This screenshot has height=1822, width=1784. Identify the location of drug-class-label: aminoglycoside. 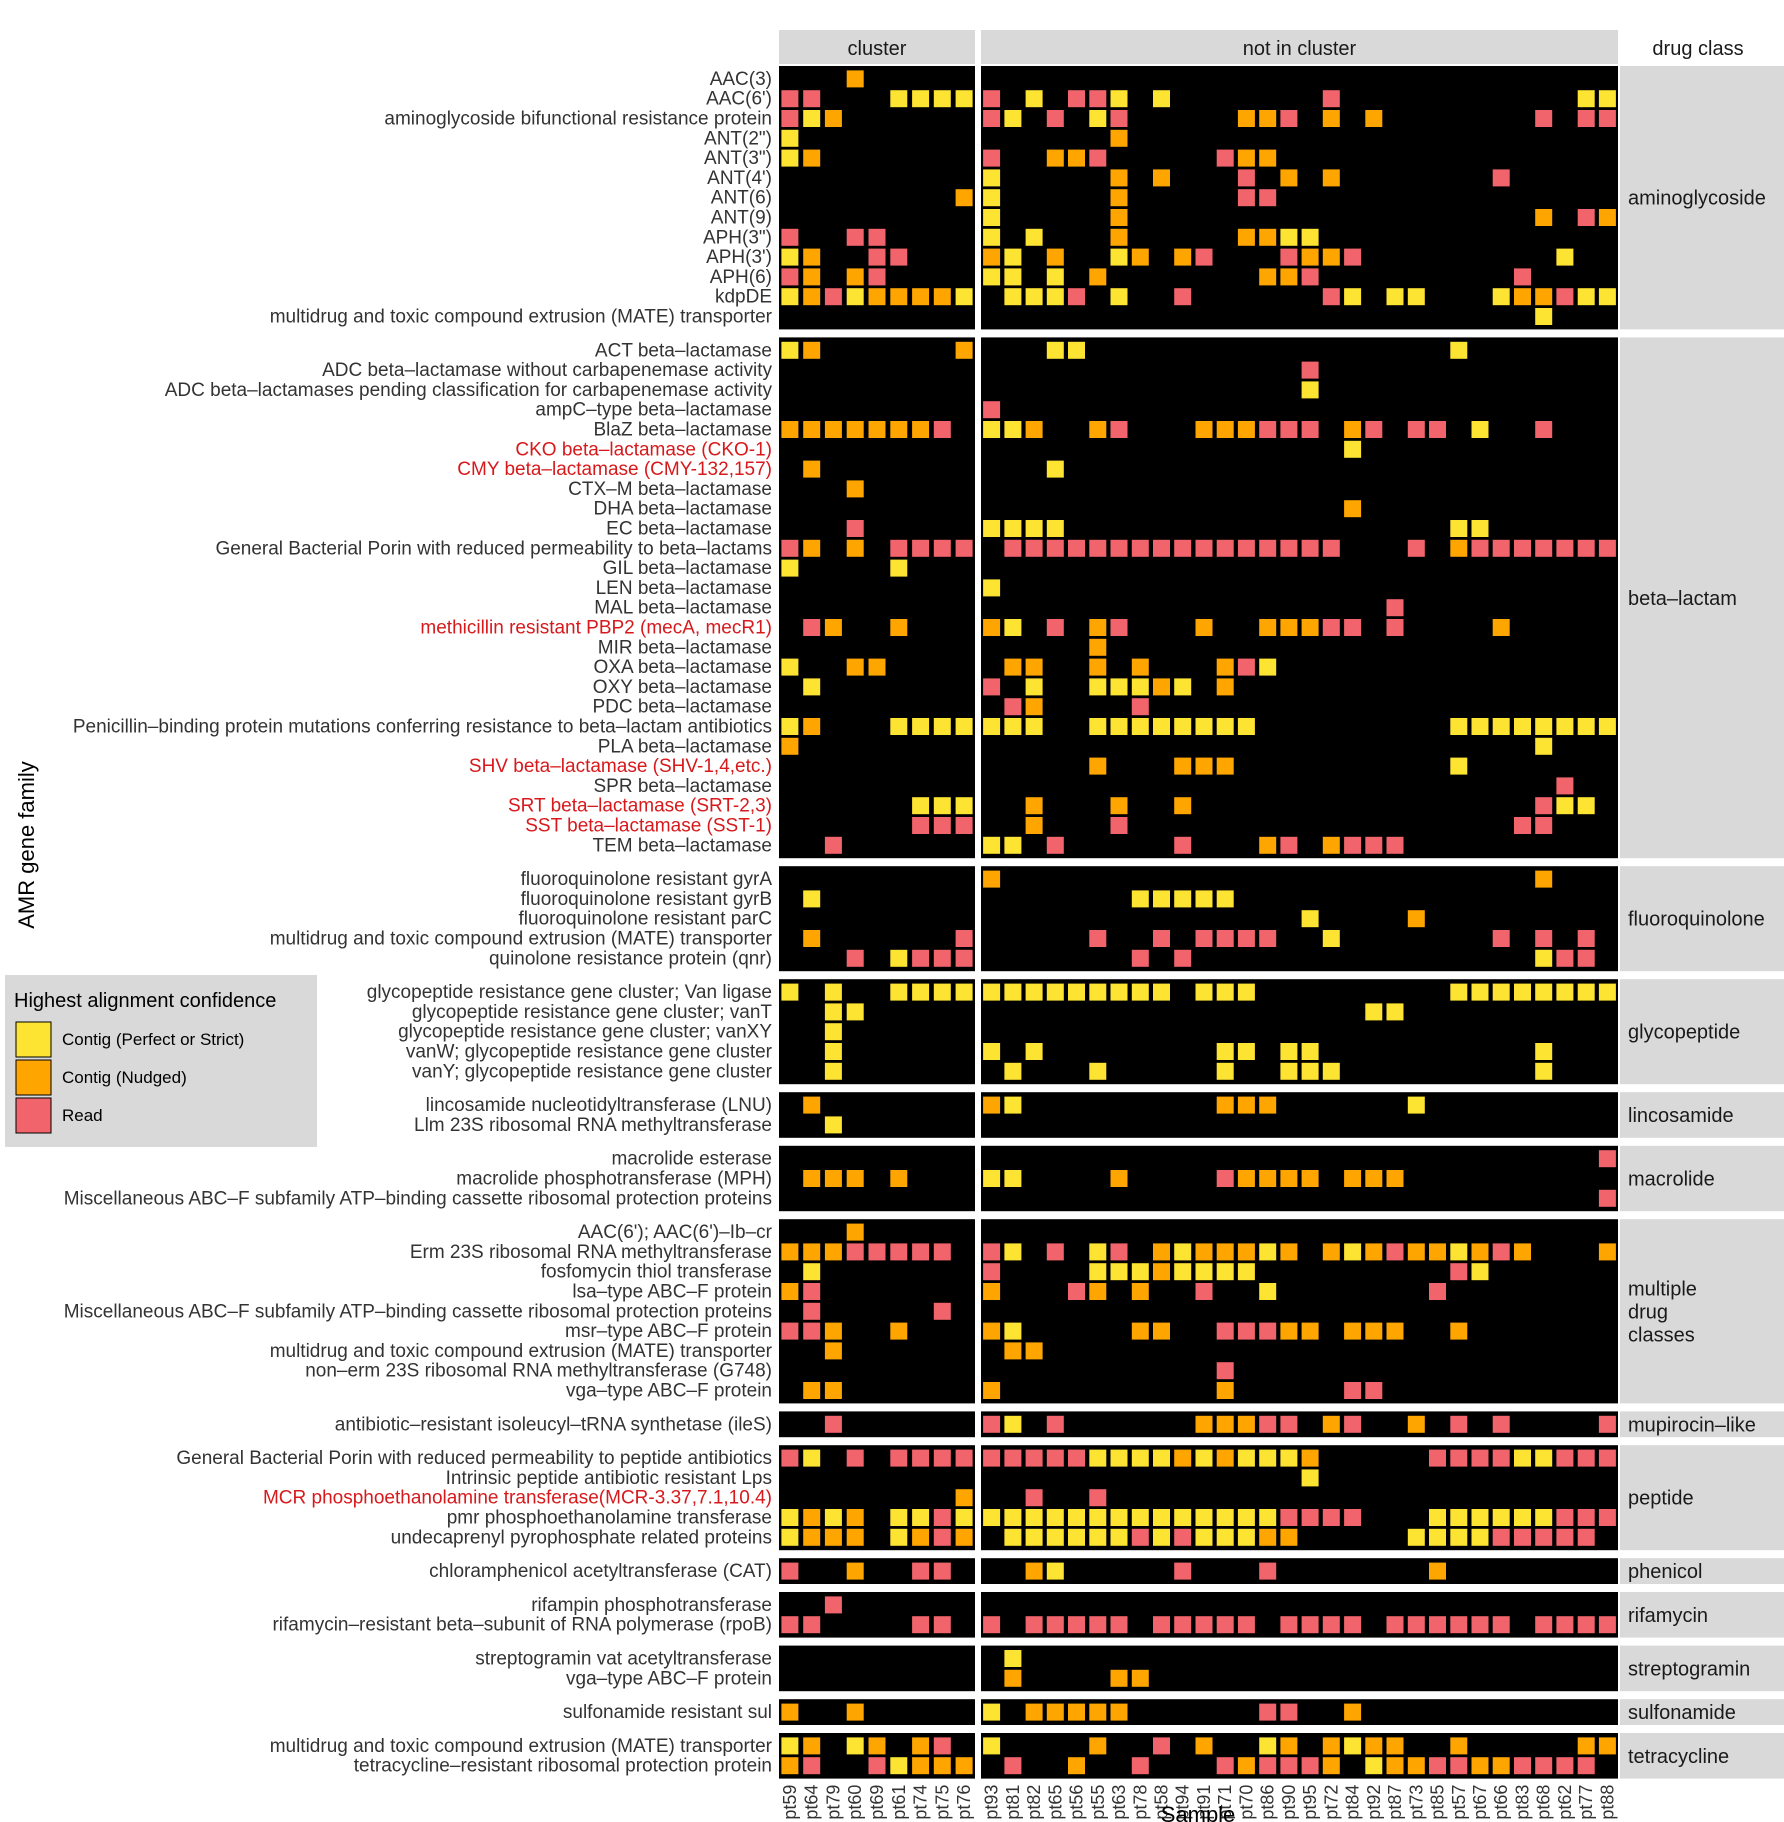
(1697, 199).